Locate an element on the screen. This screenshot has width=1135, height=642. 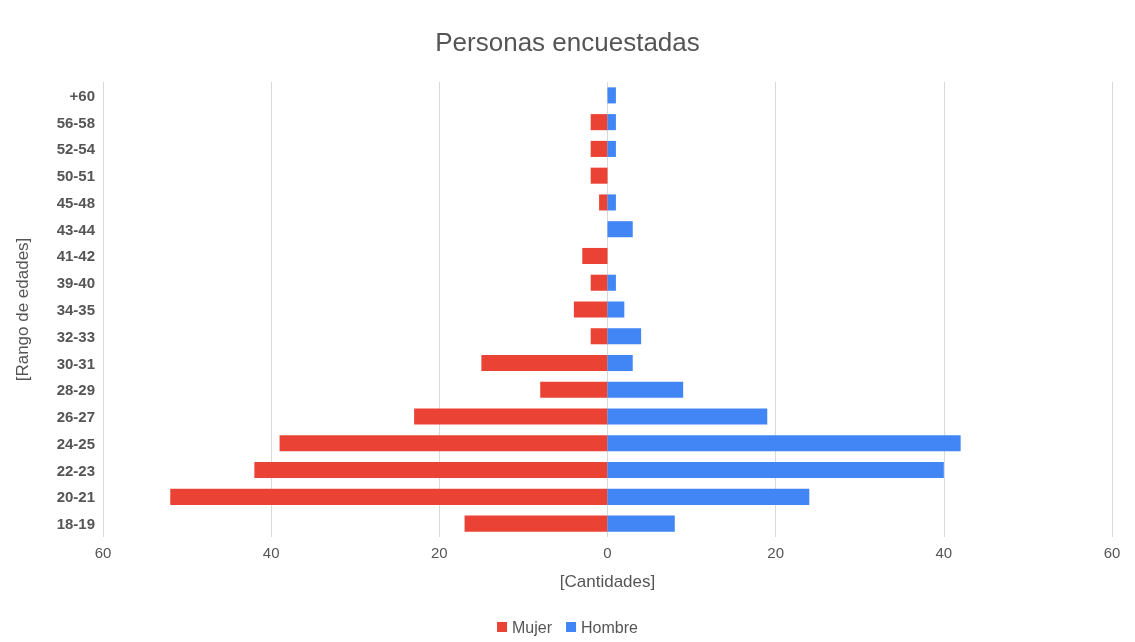
y-tick-label: 20-21 is located at coordinates (75, 497).